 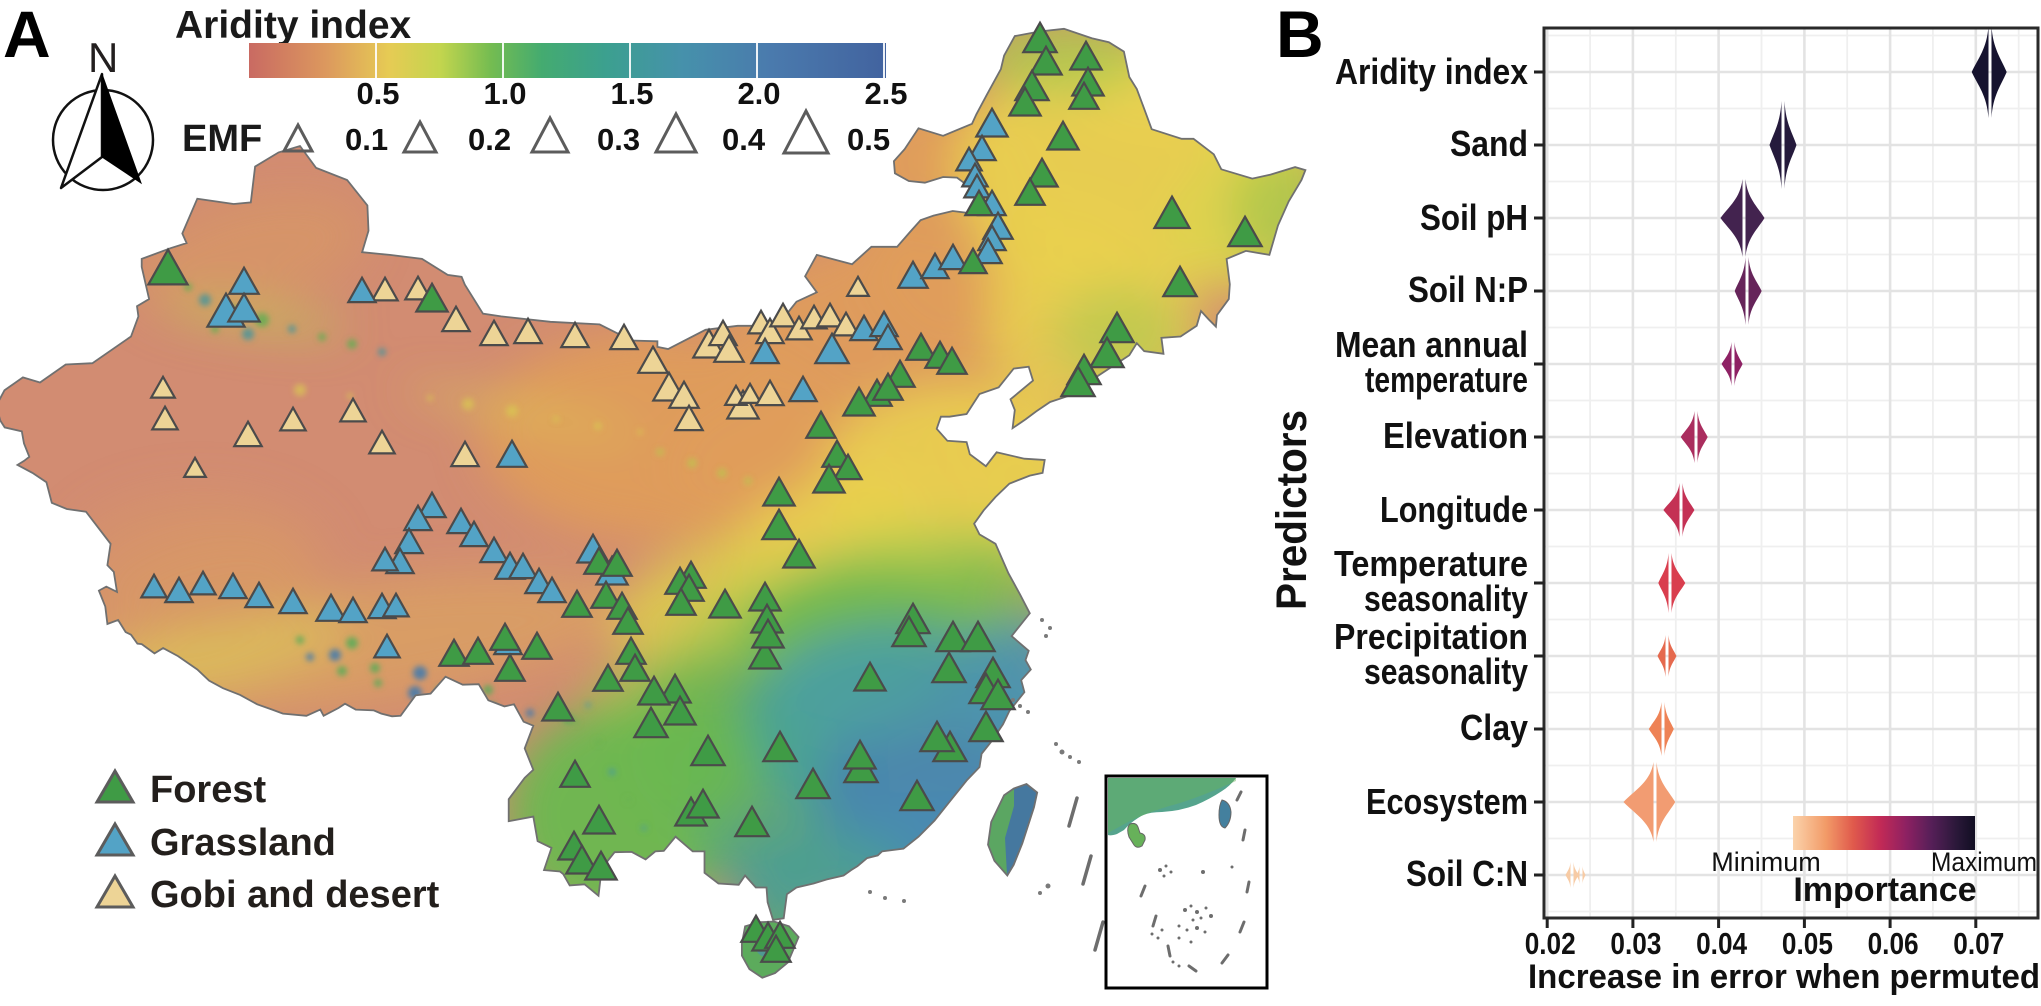 What do you see at coordinates (1431, 636) in the screenshot?
I see `svg-text: Precipitation` at bounding box center [1431, 636].